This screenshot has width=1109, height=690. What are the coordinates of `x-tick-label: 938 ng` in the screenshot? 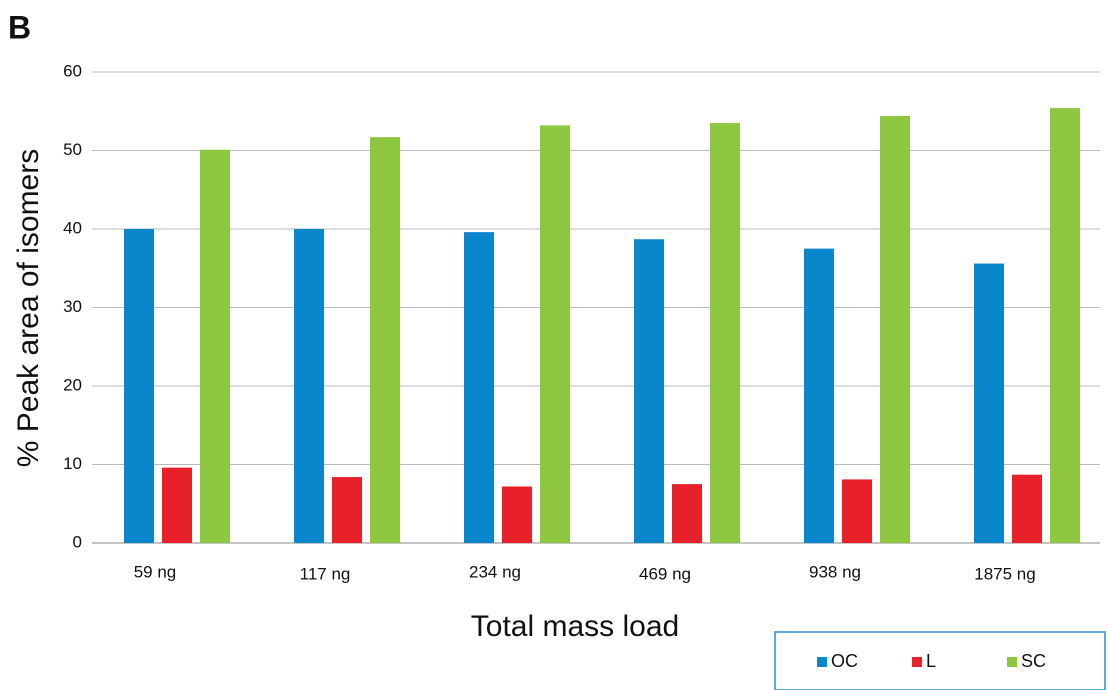 It's located at (835, 571).